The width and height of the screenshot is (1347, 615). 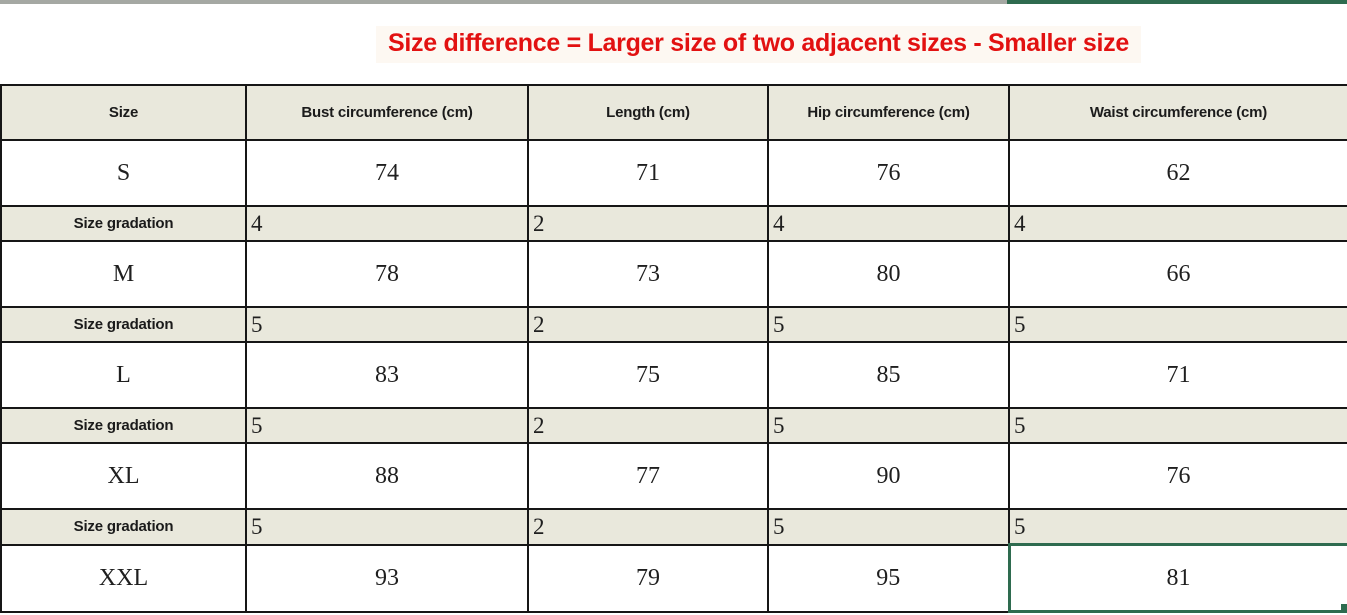 What do you see at coordinates (888, 375) in the screenshot?
I see `measurement-cell: 85` at bounding box center [888, 375].